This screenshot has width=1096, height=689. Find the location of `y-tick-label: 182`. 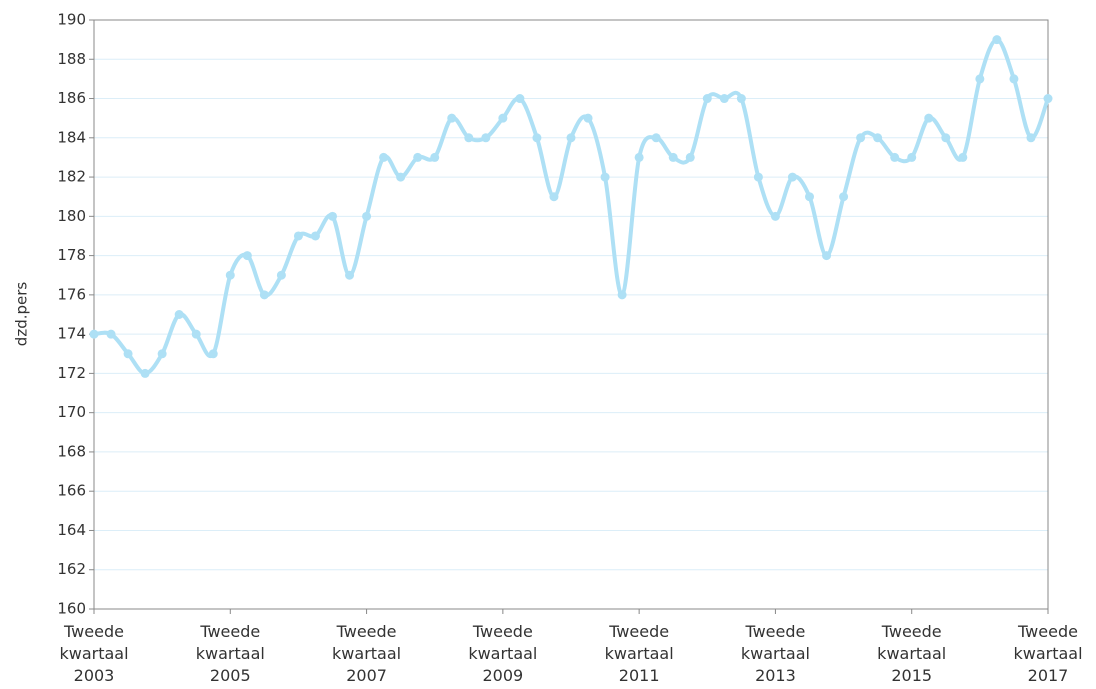

y-tick-label: 182 is located at coordinates (71, 177).